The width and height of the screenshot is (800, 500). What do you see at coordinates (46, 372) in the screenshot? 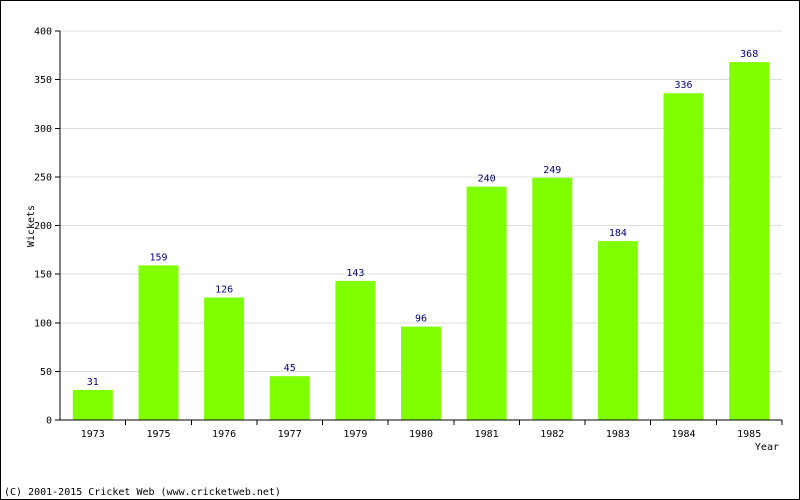
I see `y-tick-label-50: 50` at bounding box center [46, 372].